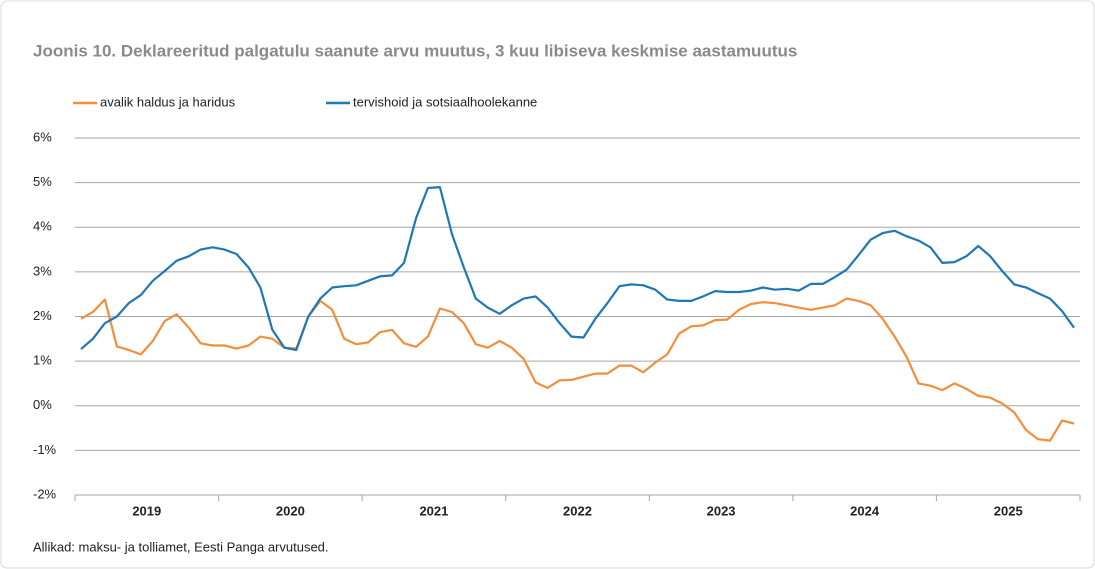 Image resolution: width=1095 pixels, height=569 pixels. I want to click on x-tick-label: 2025, so click(1008, 510).